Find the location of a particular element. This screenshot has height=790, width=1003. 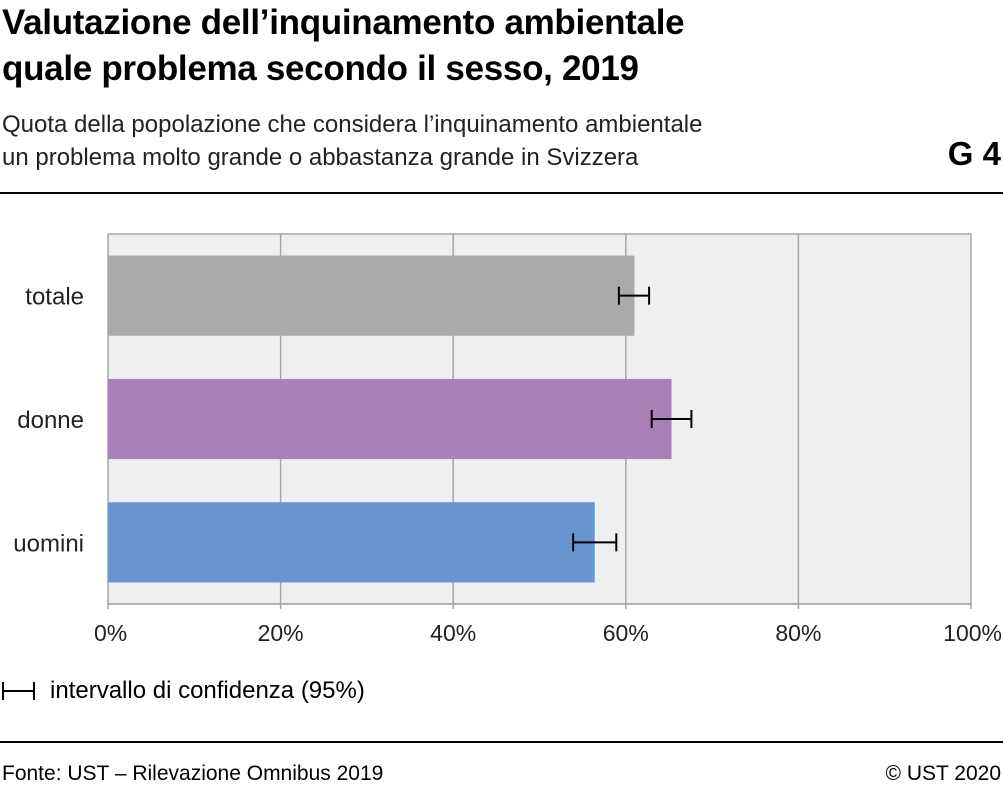

legend-label: intervallo di confidenza (95%) is located at coordinates (207, 690).